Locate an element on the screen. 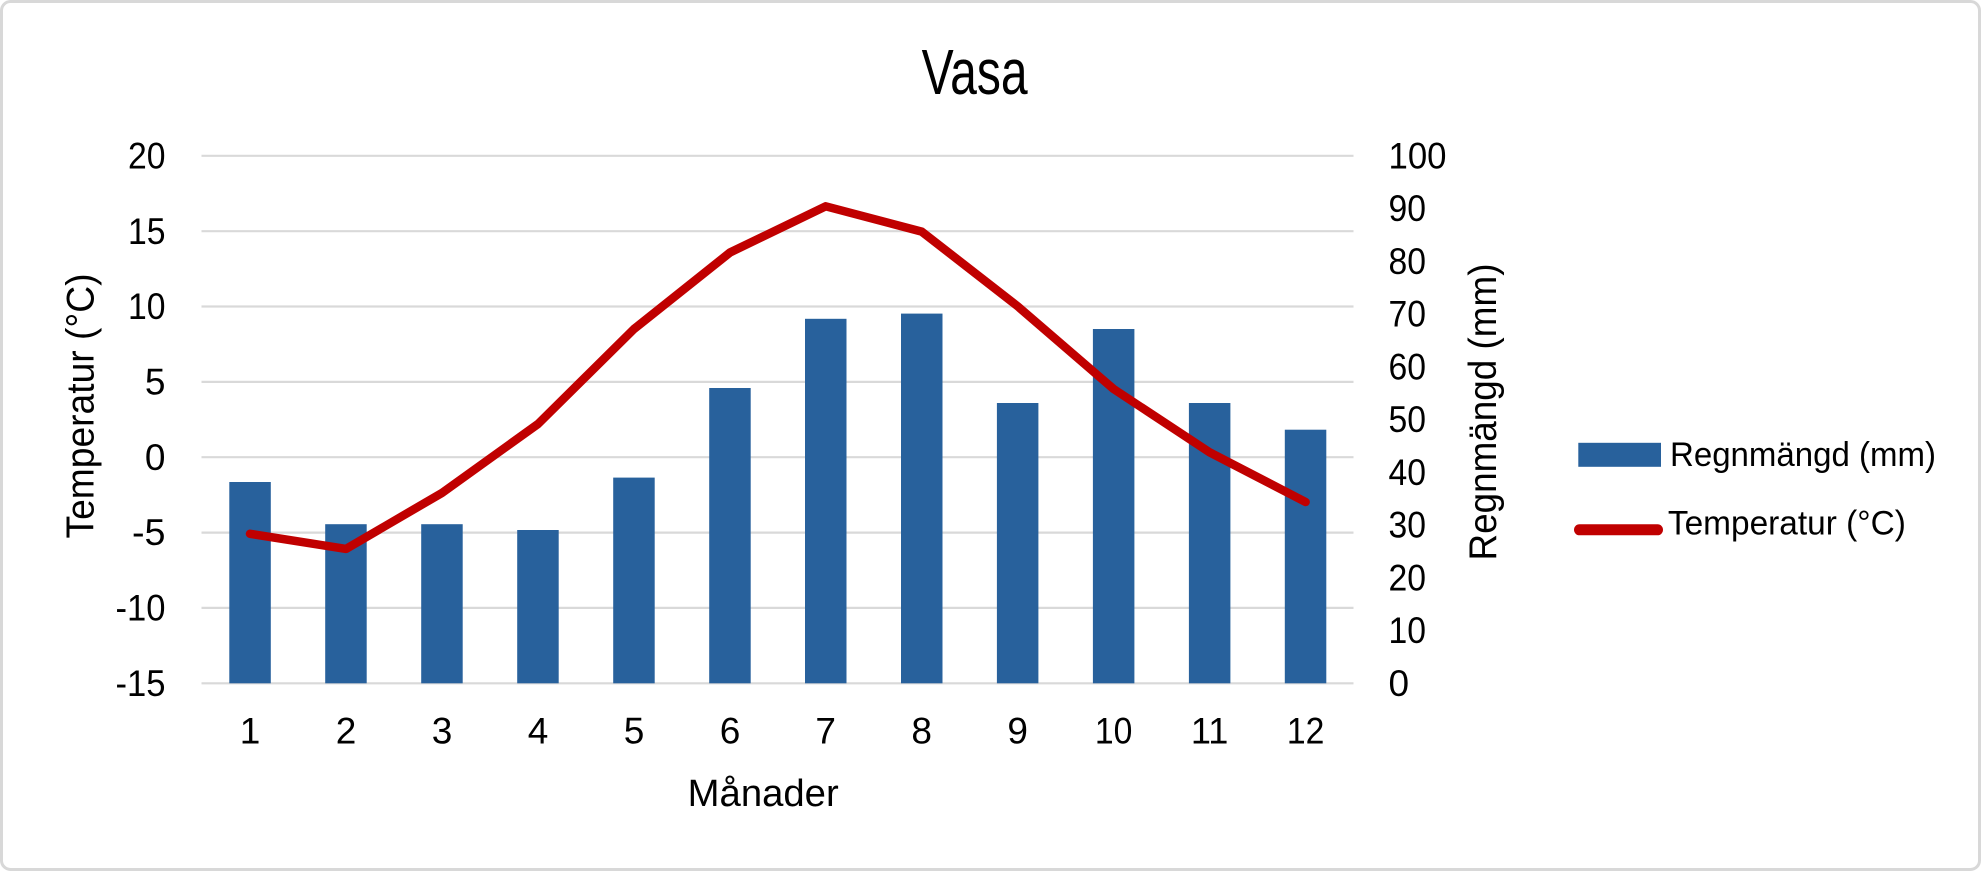  svg-text: 40 is located at coordinates (1408, 472).